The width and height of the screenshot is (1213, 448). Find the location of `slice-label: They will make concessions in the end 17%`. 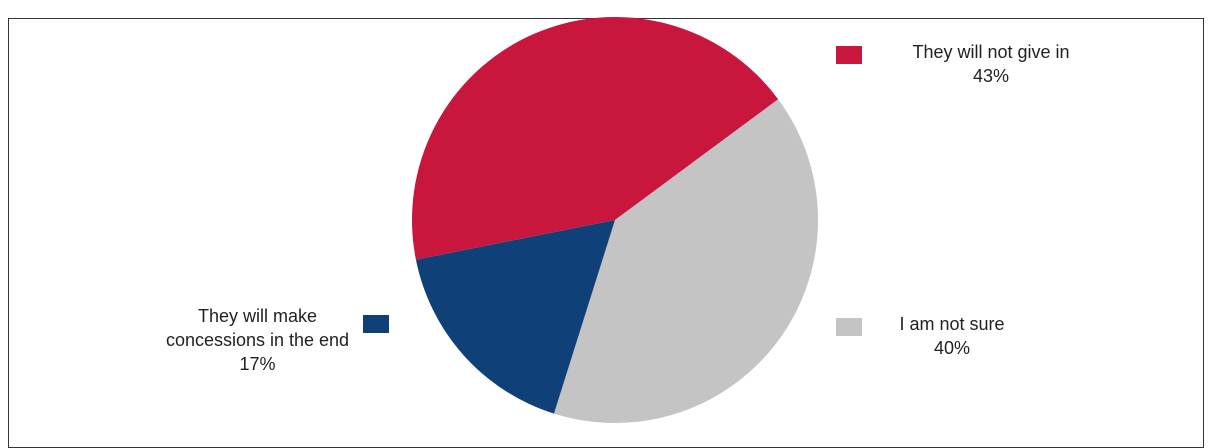

slice-label: They will make concessions in the end 17% is located at coordinates (257, 340).